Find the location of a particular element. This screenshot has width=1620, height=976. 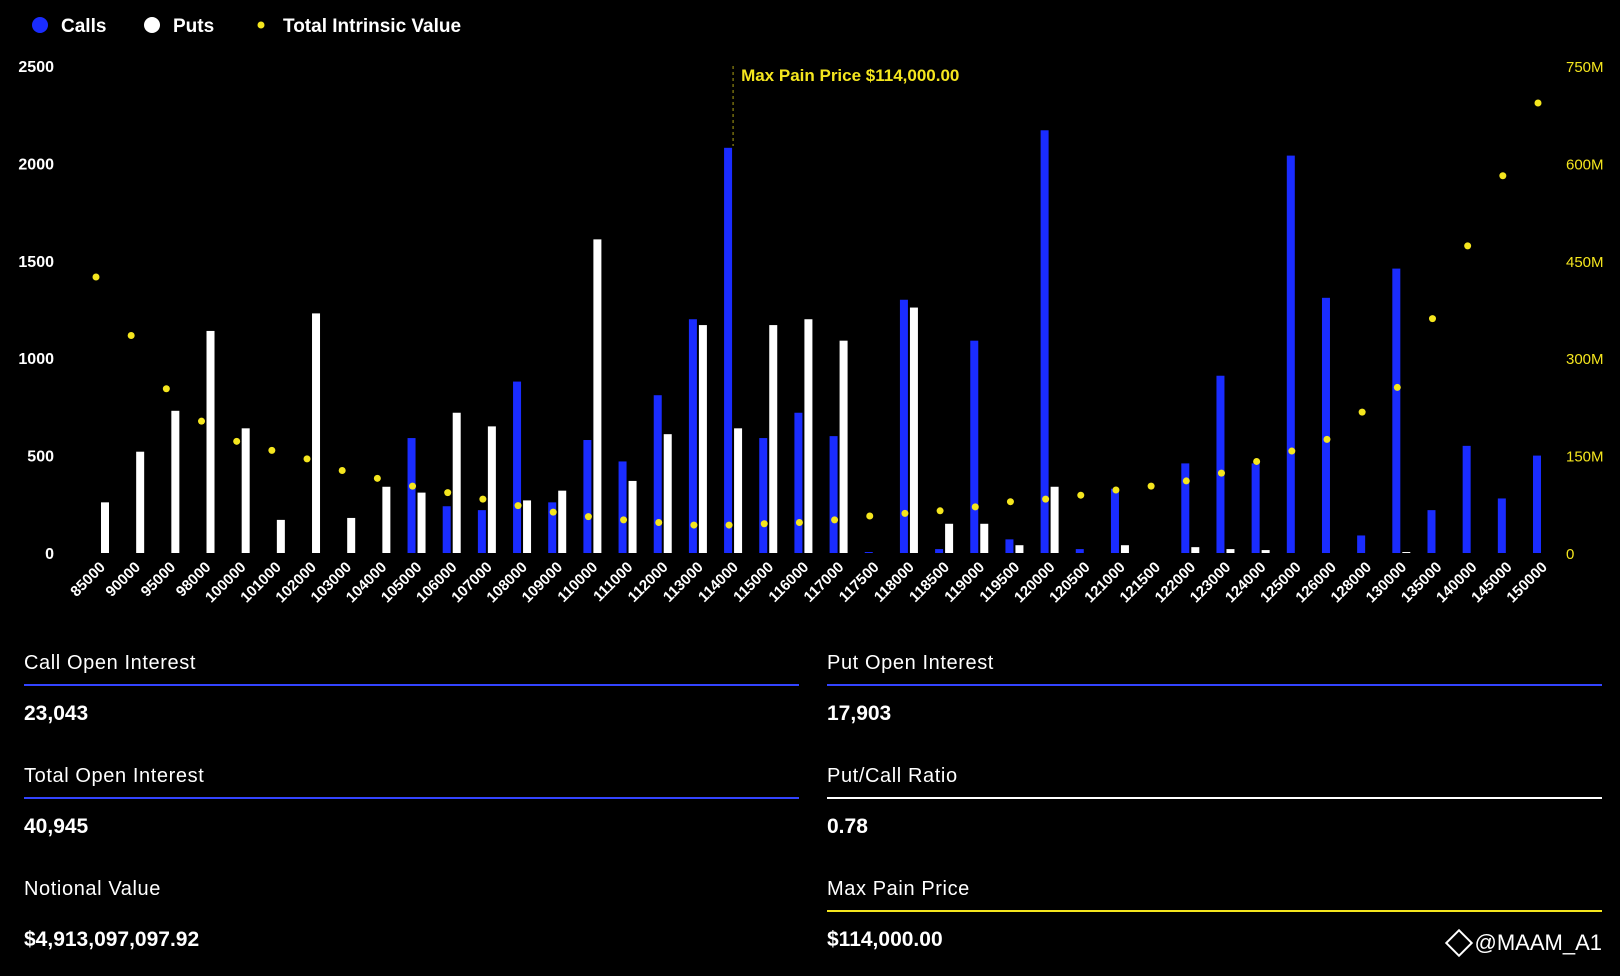

x-axis-tick-label: 95000 is located at coordinates (159, 580).